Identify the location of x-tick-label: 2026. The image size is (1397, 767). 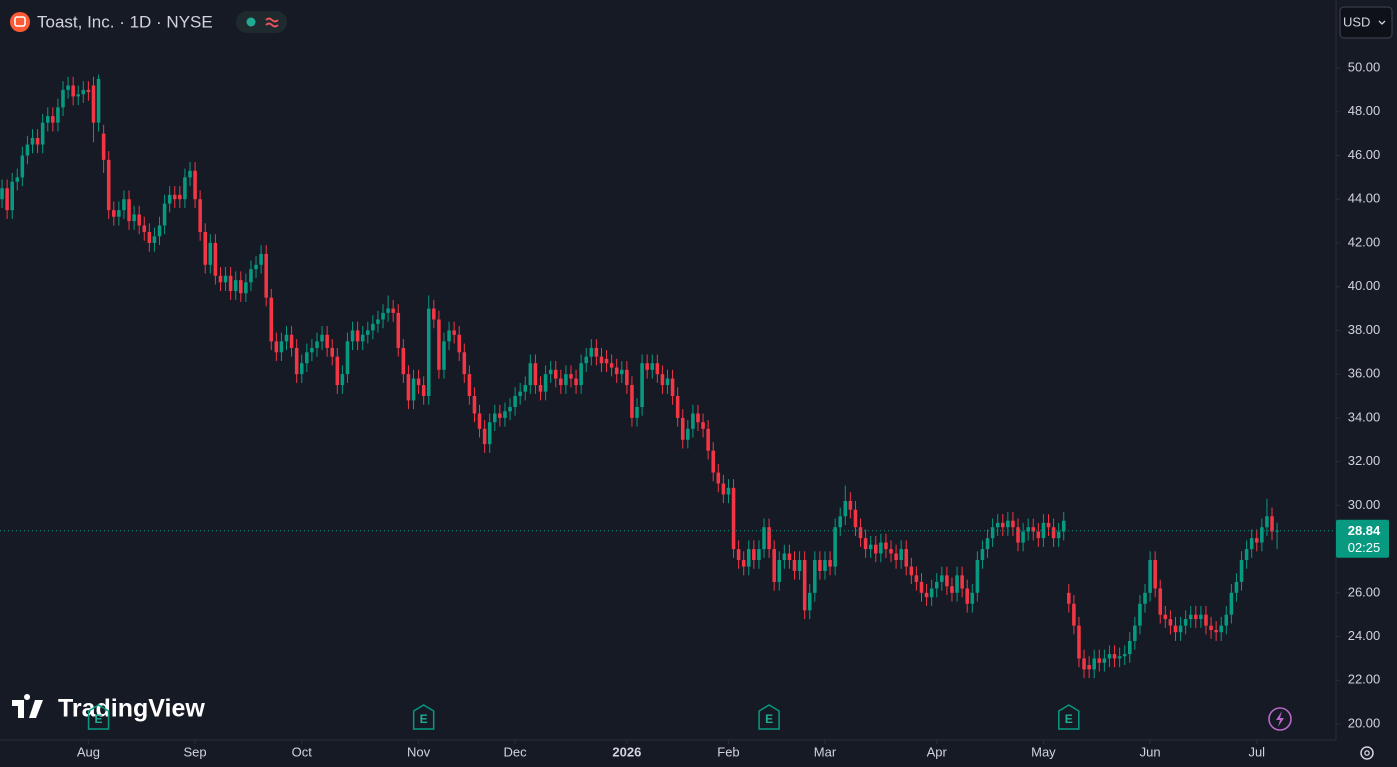
(626, 751).